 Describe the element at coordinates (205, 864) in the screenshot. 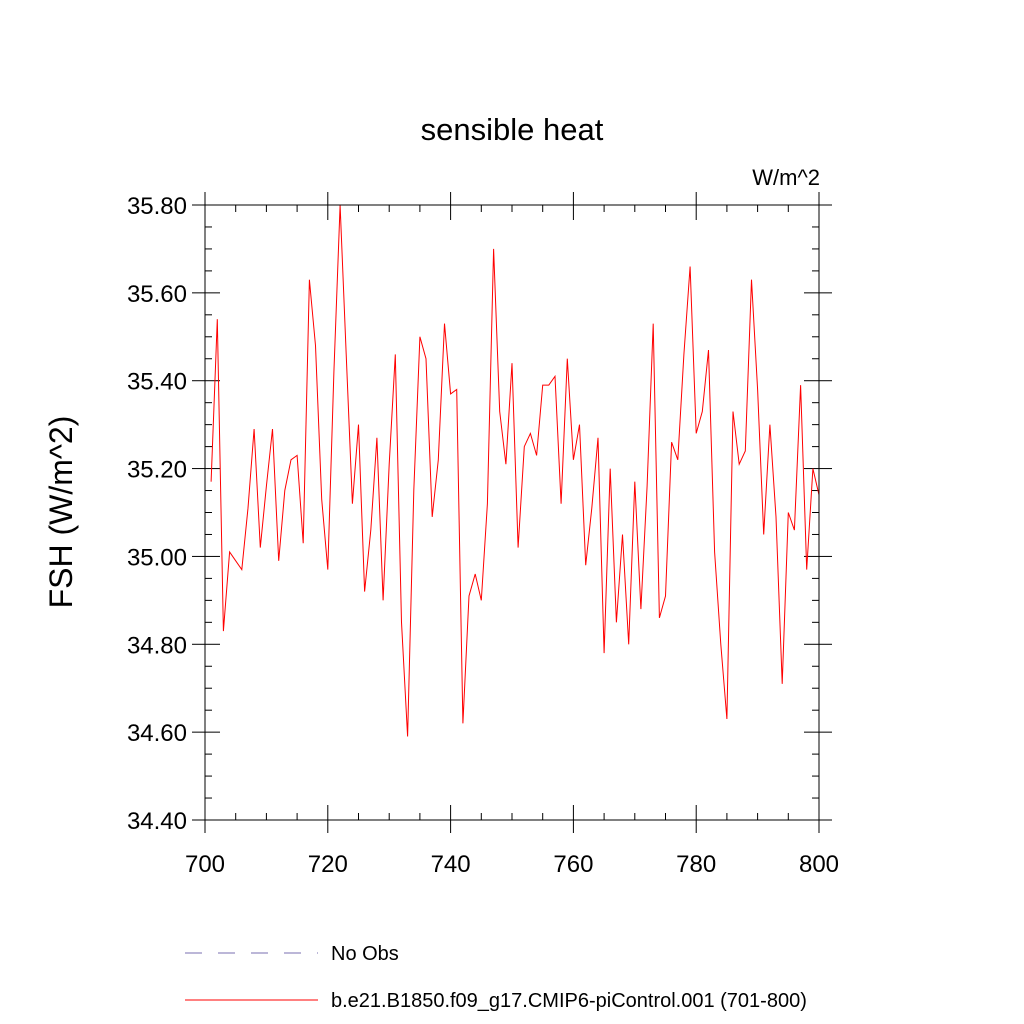

I see `x-tick-label: 700` at that location.